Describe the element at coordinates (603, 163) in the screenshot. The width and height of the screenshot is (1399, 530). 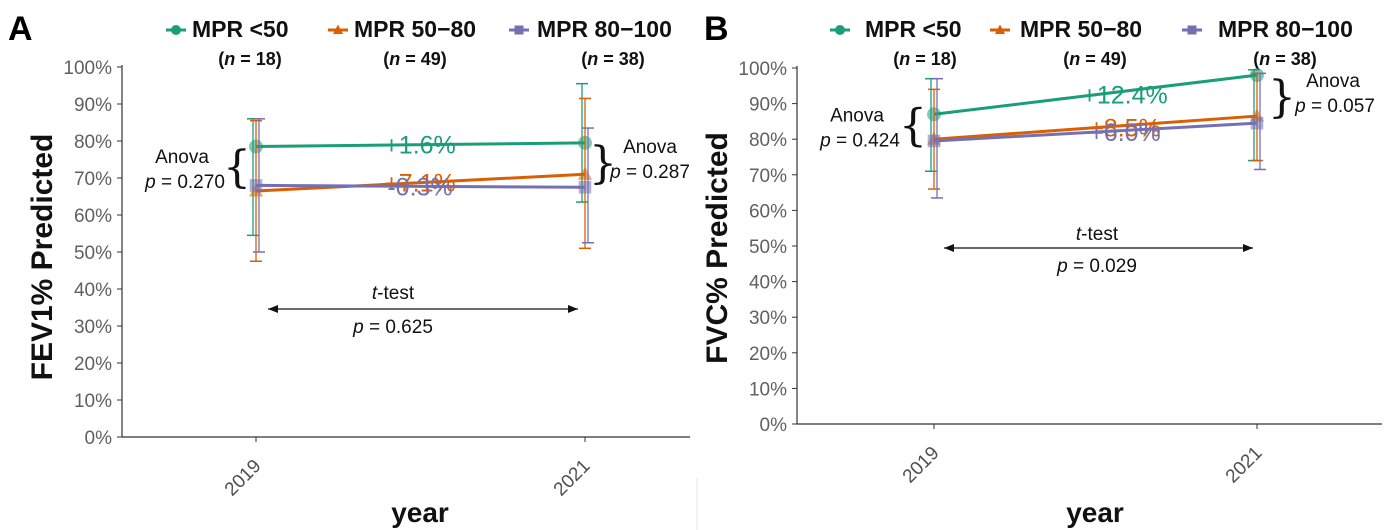
I see `panel-a-anova-right-brace: }` at that location.